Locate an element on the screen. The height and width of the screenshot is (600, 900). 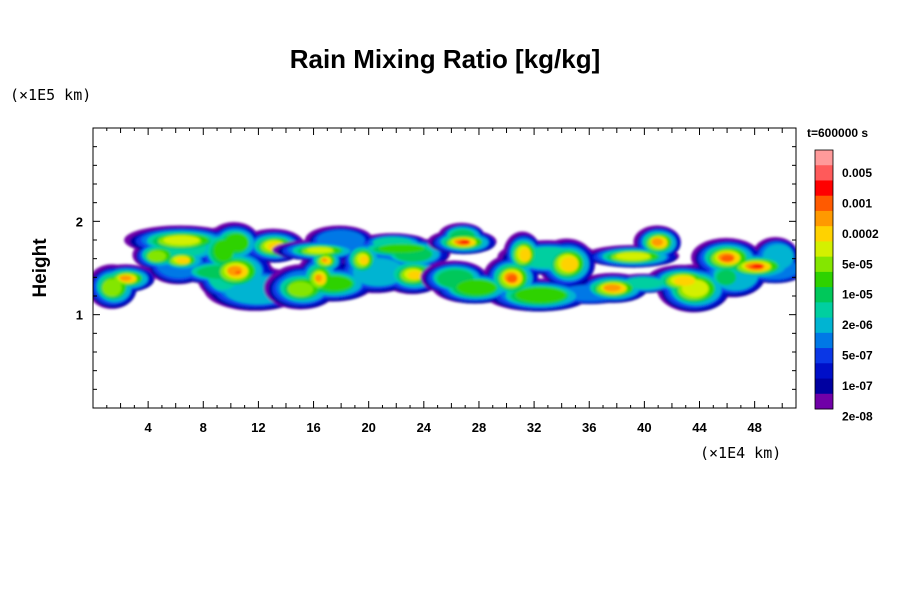
y-axis-unit: (×1E5 km) is located at coordinates (51, 95).